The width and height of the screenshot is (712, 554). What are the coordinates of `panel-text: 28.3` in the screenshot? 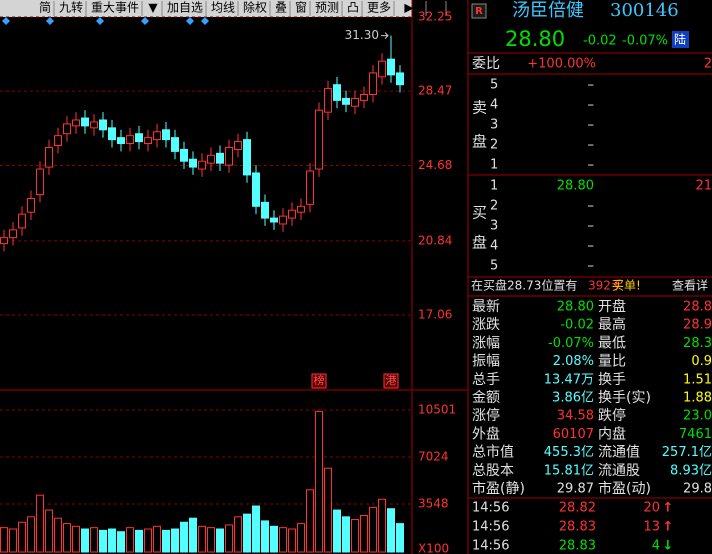 It's located at (697, 343).